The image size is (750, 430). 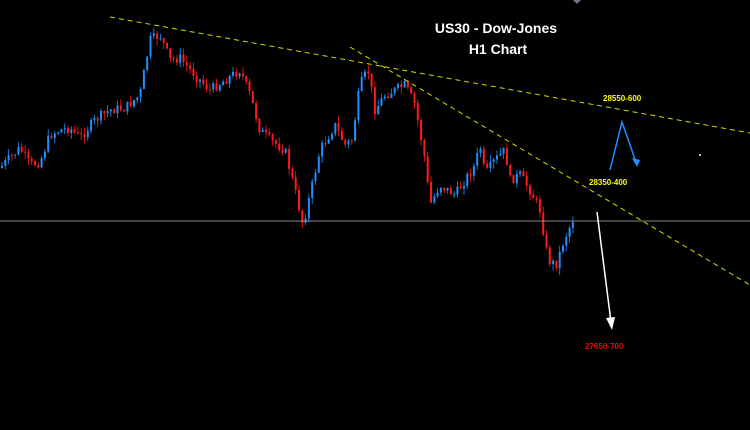 What do you see at coordinates (577, 2) in the screenshot?
I see `top-edge-marker` at bounding box center [577, 2].